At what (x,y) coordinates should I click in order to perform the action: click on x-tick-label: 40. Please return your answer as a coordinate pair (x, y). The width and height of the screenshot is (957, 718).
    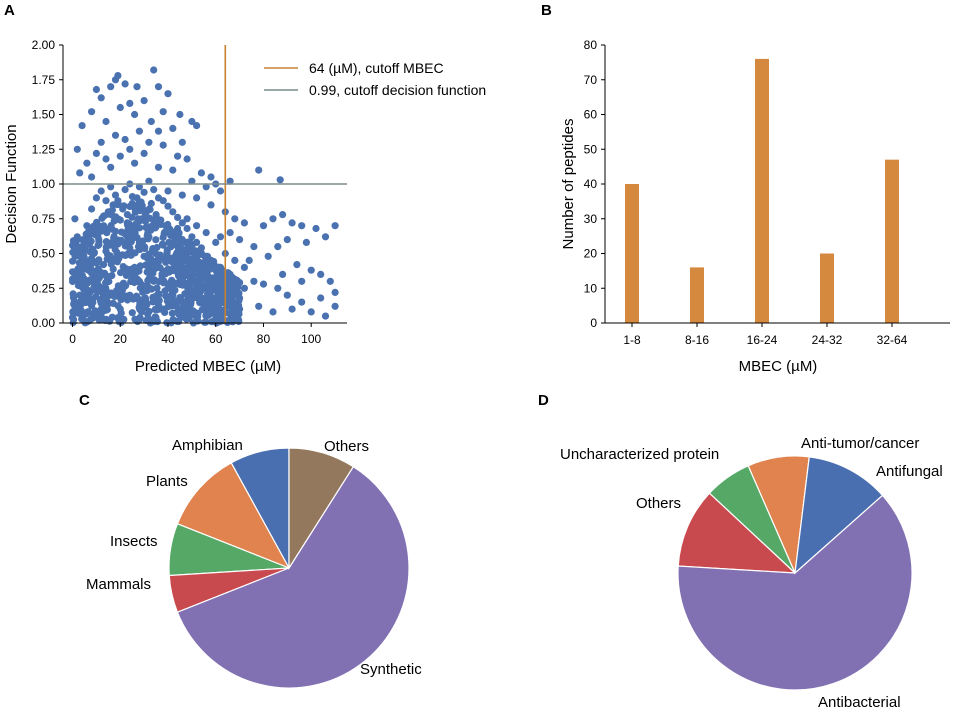
    Looking at the image, I should click on (168, 339).